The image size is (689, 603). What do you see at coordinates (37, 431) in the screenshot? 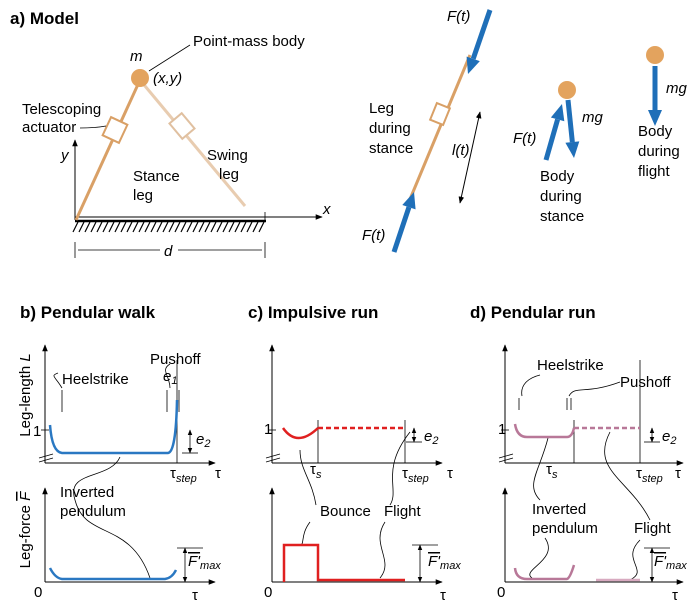
I see `tick-label: 1` at bounding box center [37, 431].